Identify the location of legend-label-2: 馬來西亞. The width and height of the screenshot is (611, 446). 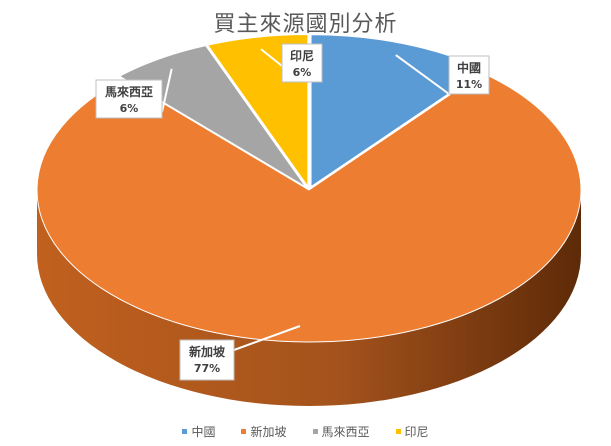
(345, 432).